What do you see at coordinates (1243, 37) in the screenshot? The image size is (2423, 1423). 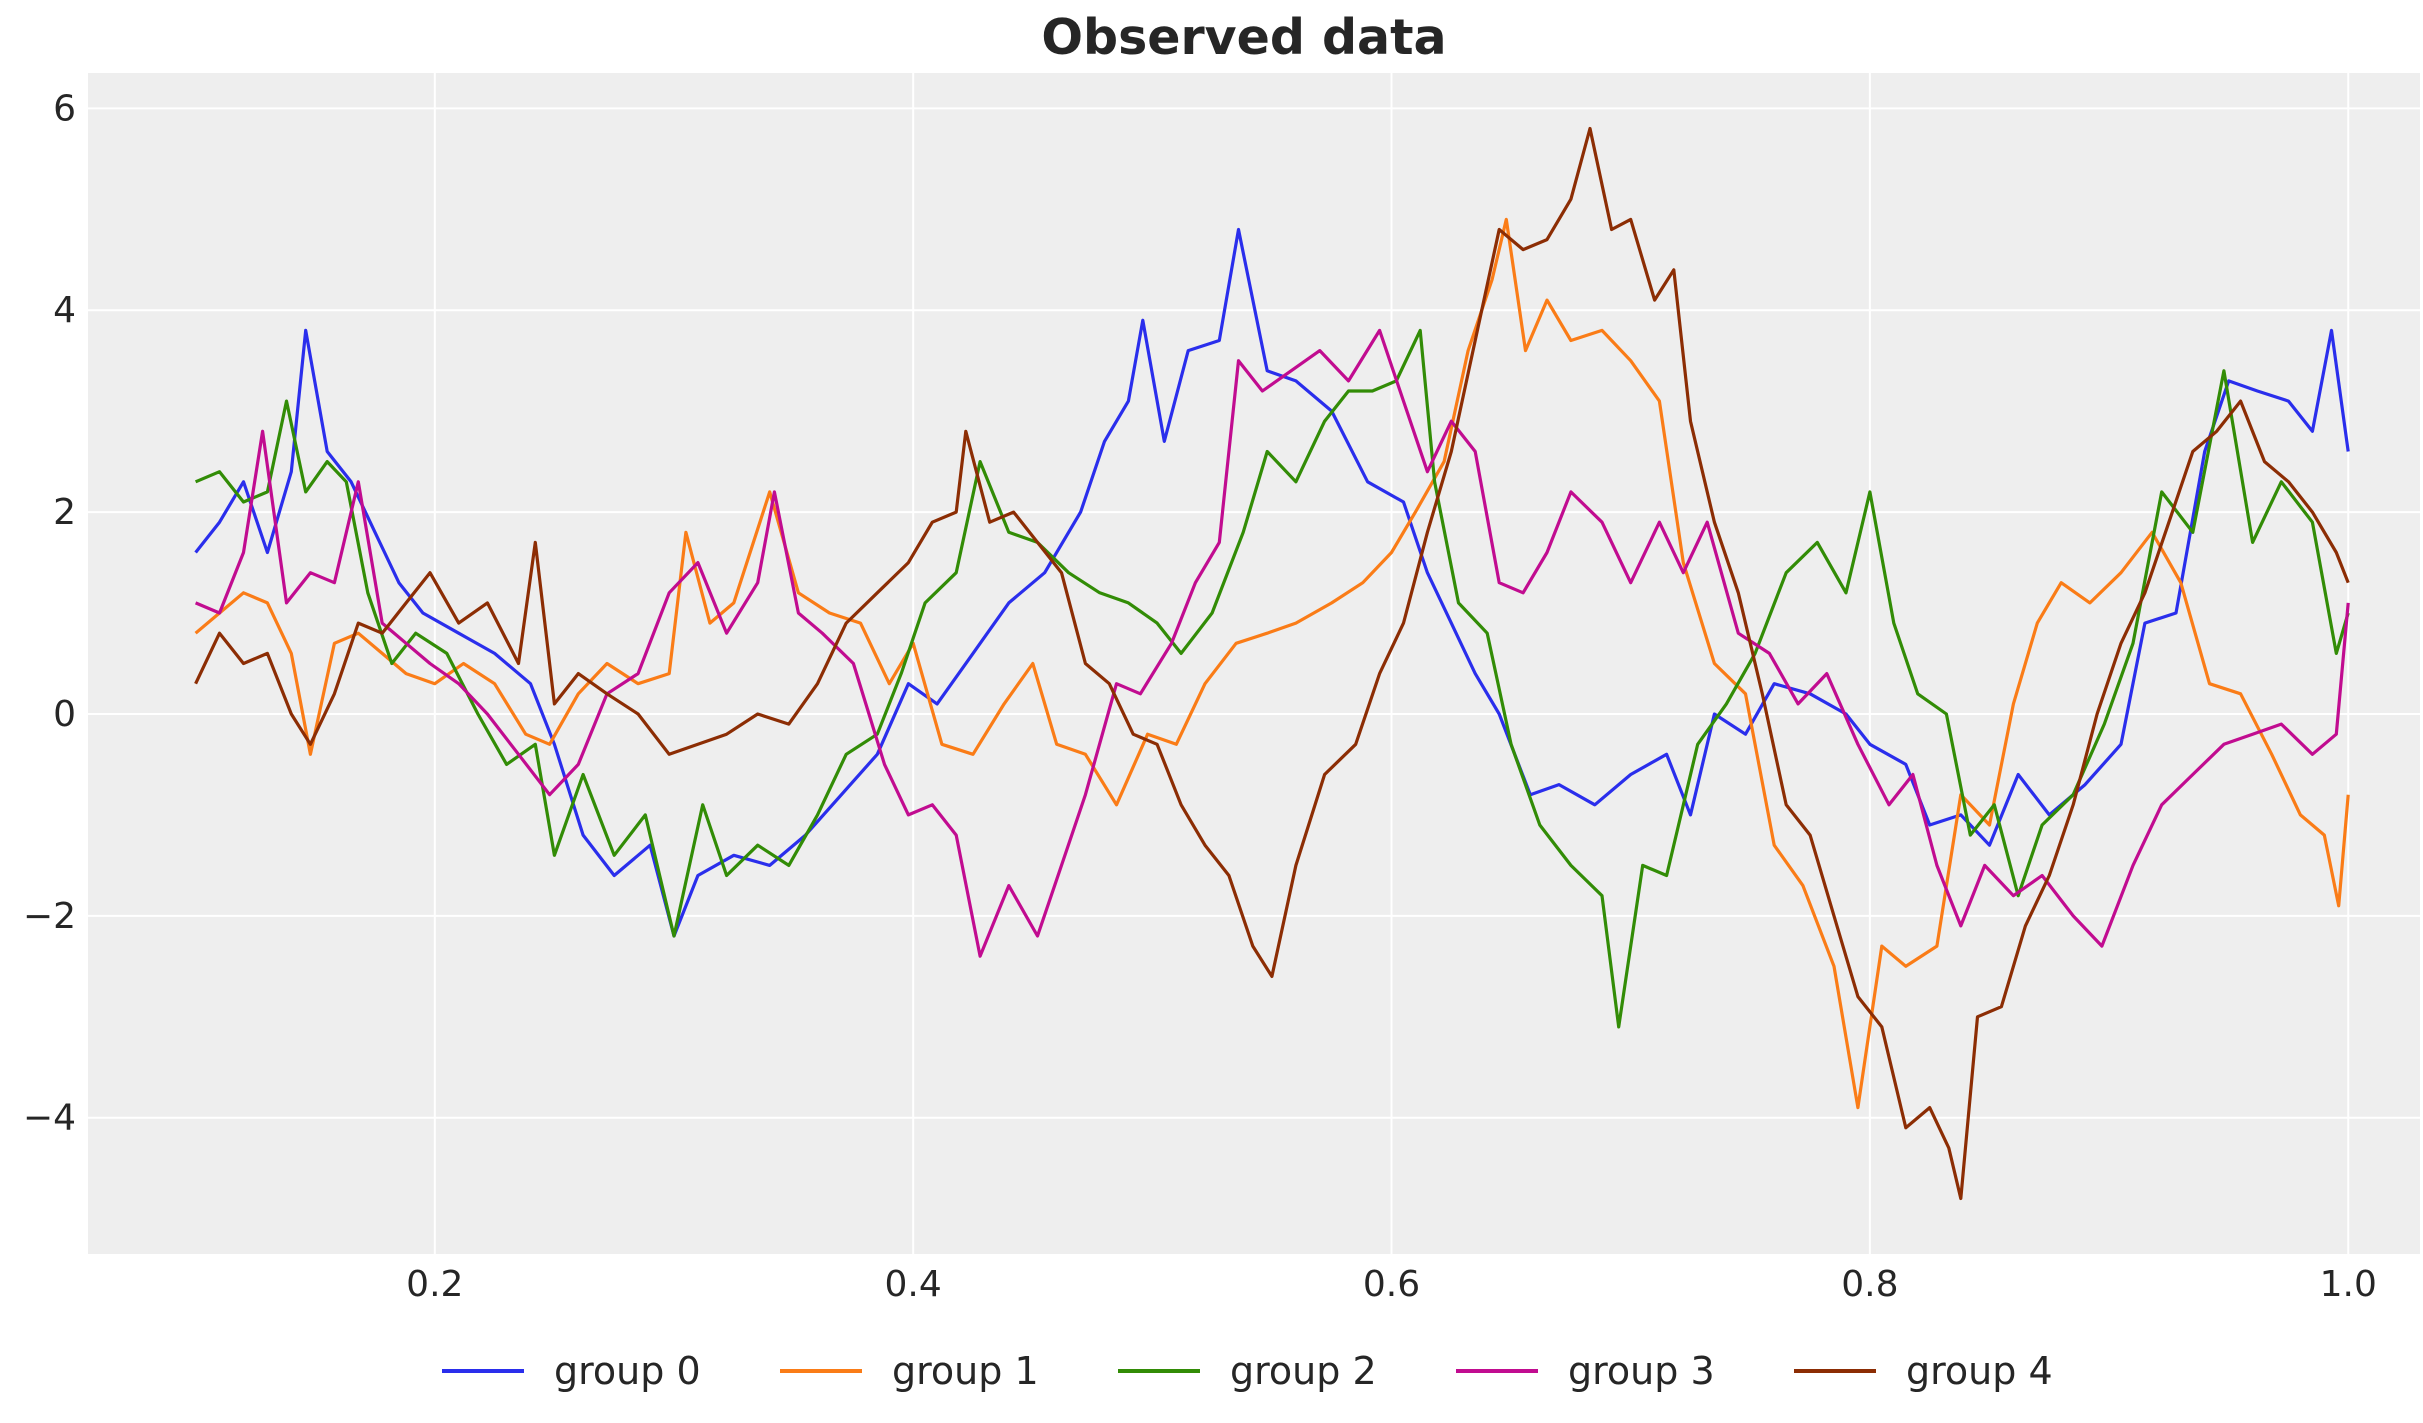 I see `chart-title: Observed data` at bounding box center [1243, 37].